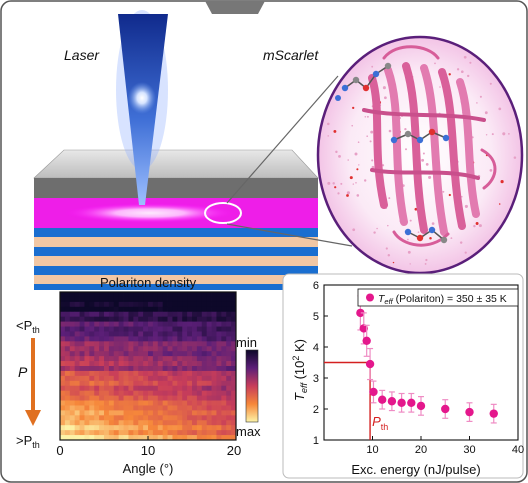  Describe the element at coordinates (176, 251) in the screenshot. I see `dbr-layer` at that location.